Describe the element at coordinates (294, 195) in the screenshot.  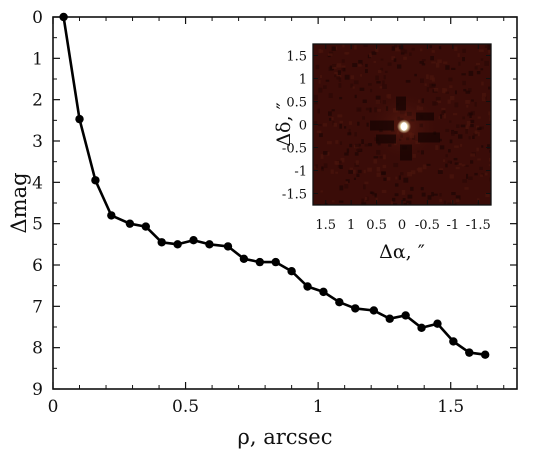
I see `inset-y-tick-label: -1.5` at that location.